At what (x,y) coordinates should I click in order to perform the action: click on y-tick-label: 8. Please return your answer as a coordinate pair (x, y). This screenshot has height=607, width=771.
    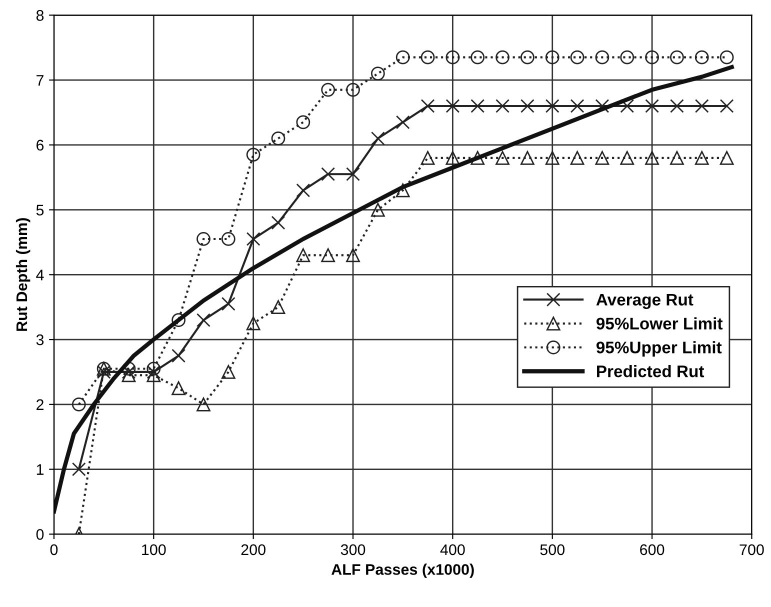
    Looking at the image, I should click on (40, 15).